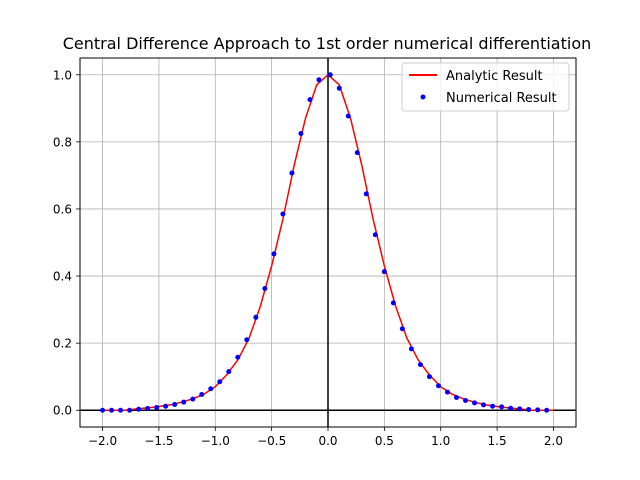 The width and height of the screenshot is (640, 480). What do you see at coordinates (327, 441) in the screenshot?
I see `x-tick-label: 0.0` at bounding box center [327, 441].